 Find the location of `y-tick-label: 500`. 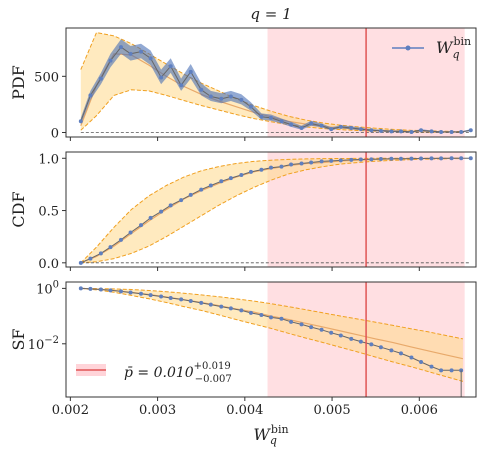

y-tick-label: 500 is located at coordinates (46, 77).